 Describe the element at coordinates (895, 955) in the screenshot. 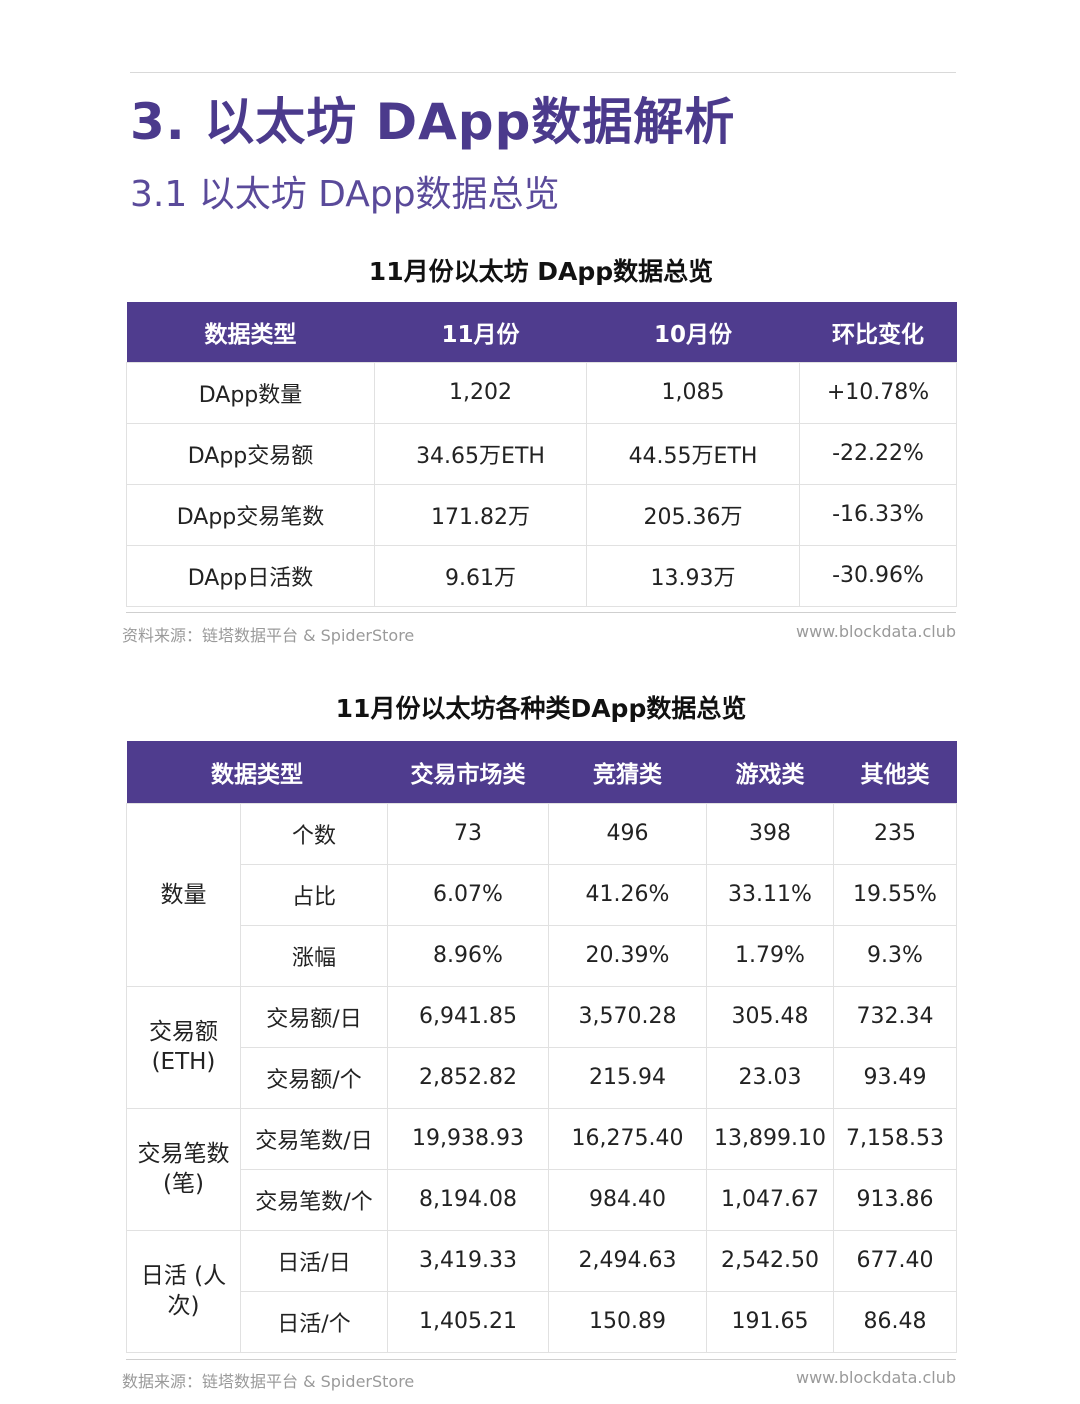

I see `table-cell: 9.3%` at that location.